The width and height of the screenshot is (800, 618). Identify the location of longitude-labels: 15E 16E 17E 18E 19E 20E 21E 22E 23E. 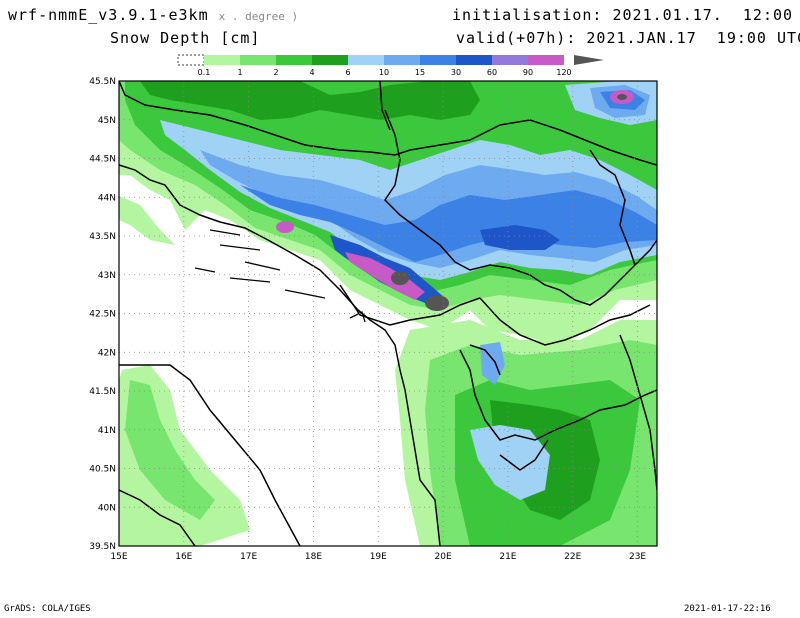
(378, 557).